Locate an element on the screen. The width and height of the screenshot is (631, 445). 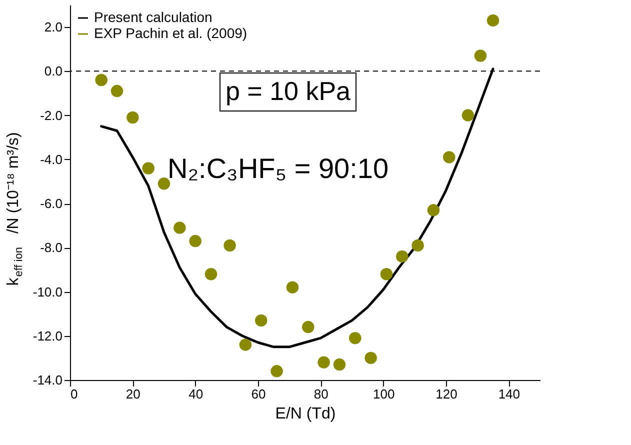
x-tick-label: 60 is located at coordinates (258, 394).